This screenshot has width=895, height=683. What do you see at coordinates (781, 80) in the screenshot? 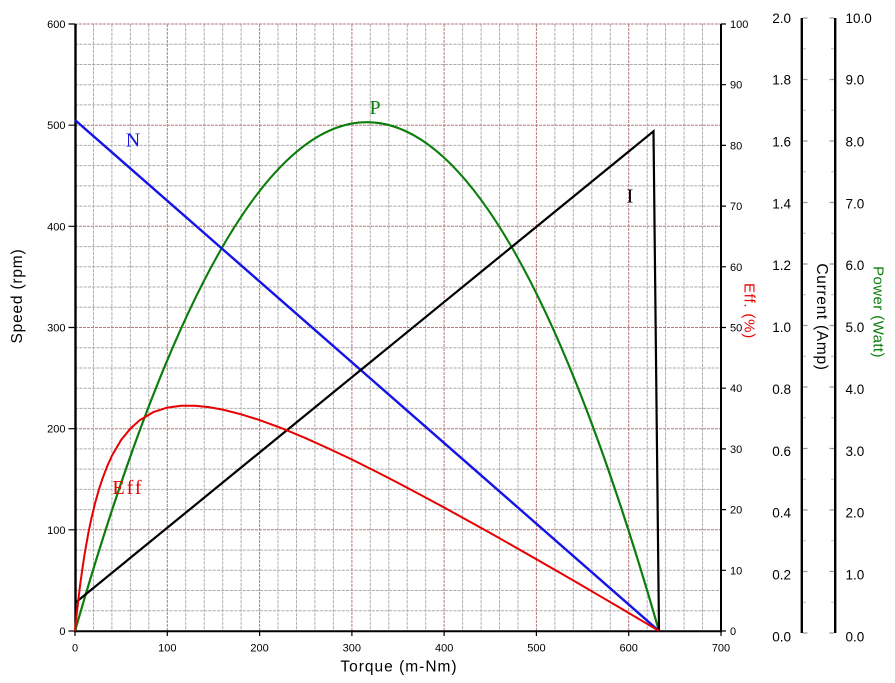
I see `svg-text: 1.8` at bounding box center [781, 80].